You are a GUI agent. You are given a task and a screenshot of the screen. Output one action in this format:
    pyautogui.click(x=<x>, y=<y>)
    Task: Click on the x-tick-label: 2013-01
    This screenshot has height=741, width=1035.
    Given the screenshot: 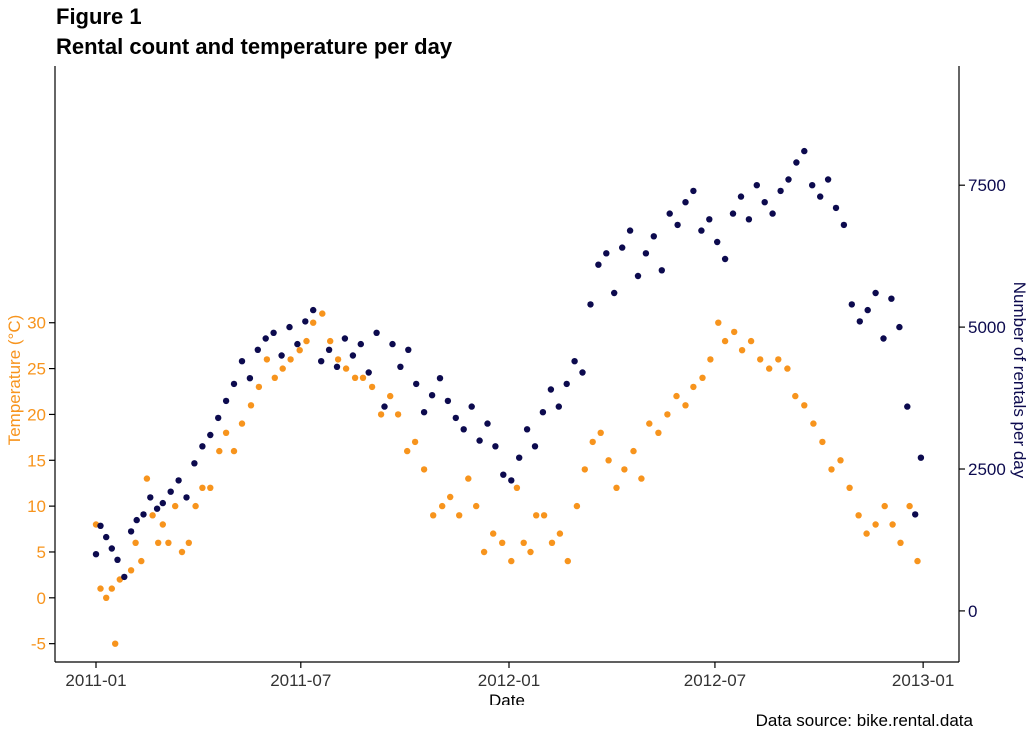 What is the action you would take?
    pyautogui.click(x=923, y=680)
    